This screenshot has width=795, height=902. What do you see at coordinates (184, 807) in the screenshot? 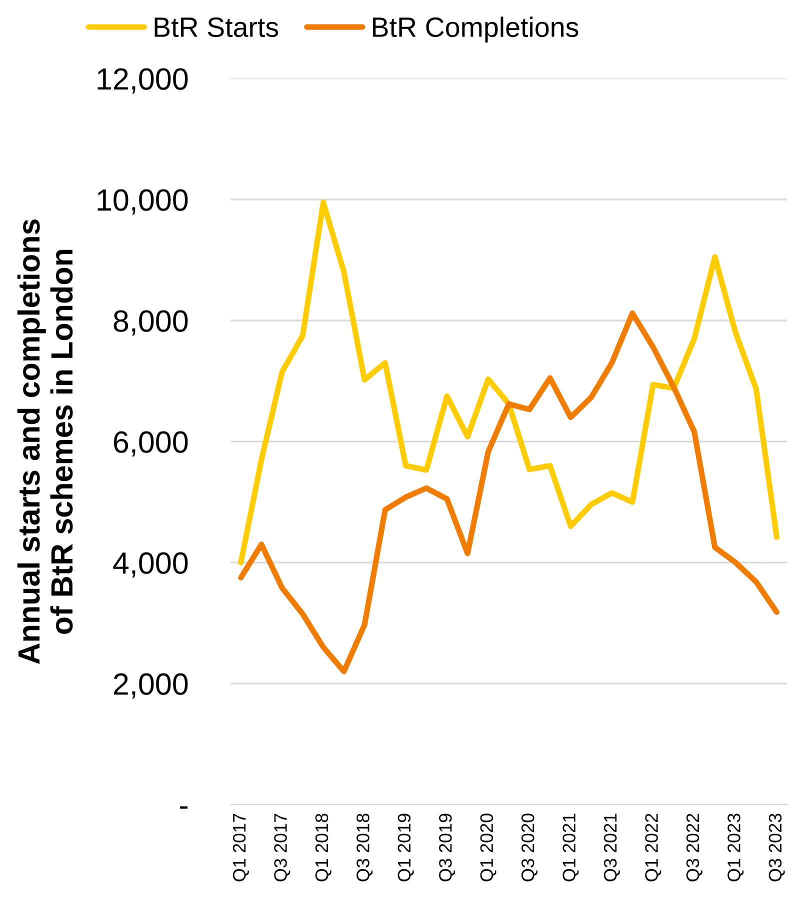
I see `y-tick-label: -` at bounding box center [184, 807].